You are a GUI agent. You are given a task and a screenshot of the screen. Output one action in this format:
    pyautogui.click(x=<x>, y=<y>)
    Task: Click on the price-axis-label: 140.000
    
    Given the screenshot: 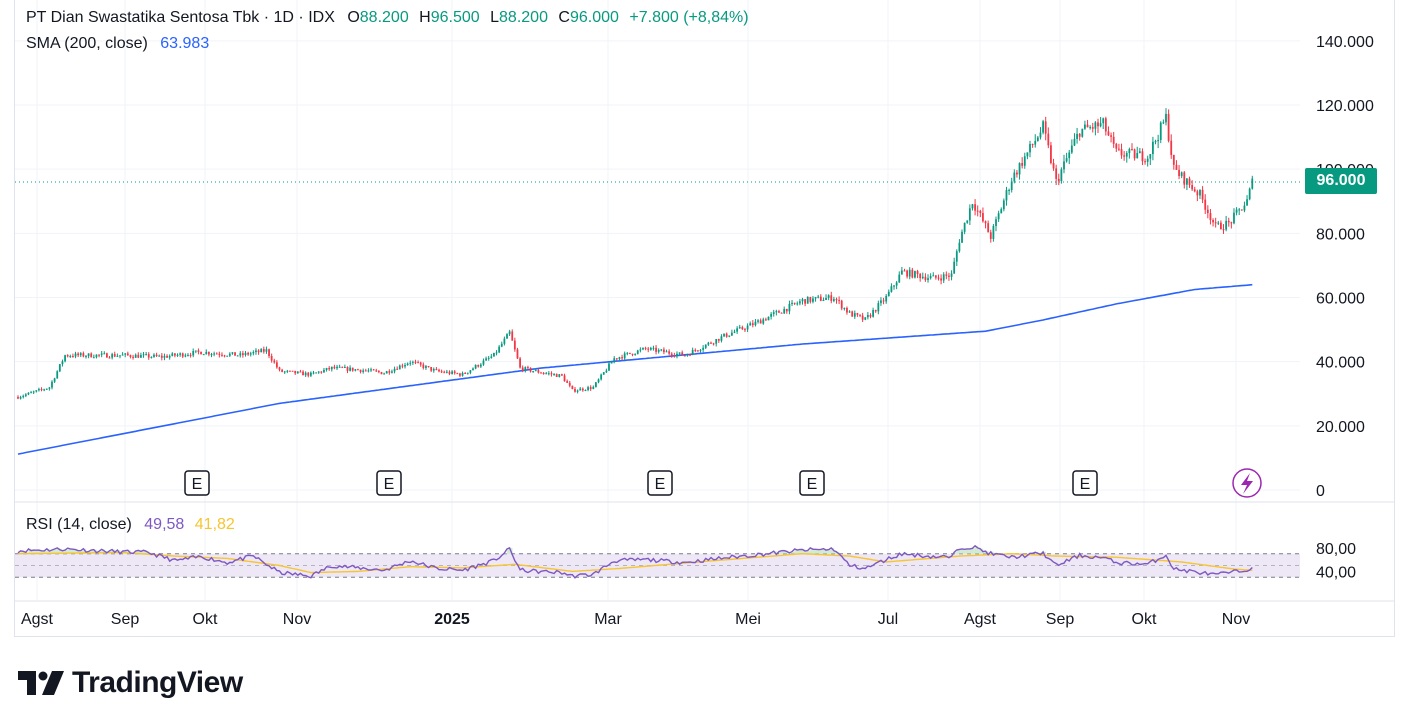 What is the action you would take?
    pyautogui.click(x=1345, y=42)
    